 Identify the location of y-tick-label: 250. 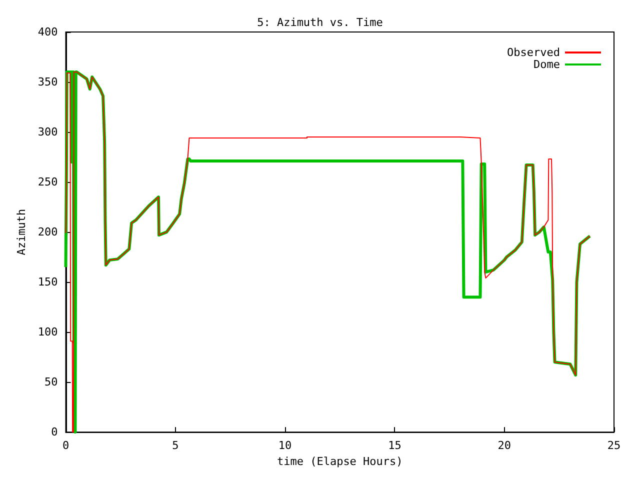
(48, 182).